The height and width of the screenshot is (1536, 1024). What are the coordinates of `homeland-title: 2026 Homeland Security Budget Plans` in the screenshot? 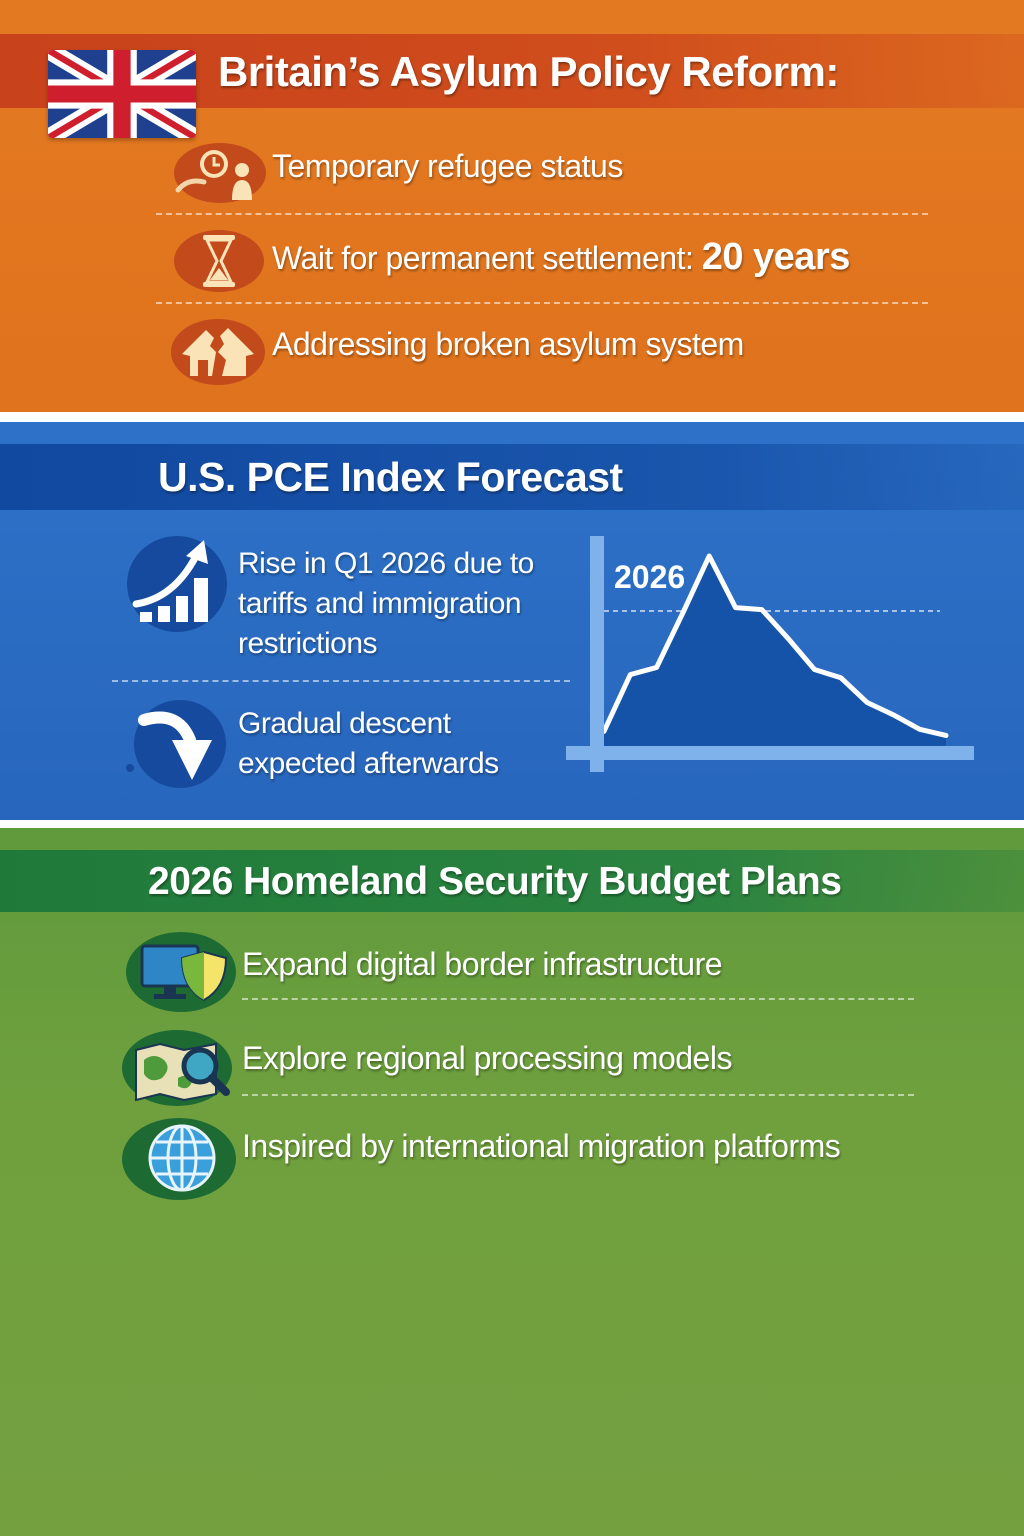 It's located at (495, 881).